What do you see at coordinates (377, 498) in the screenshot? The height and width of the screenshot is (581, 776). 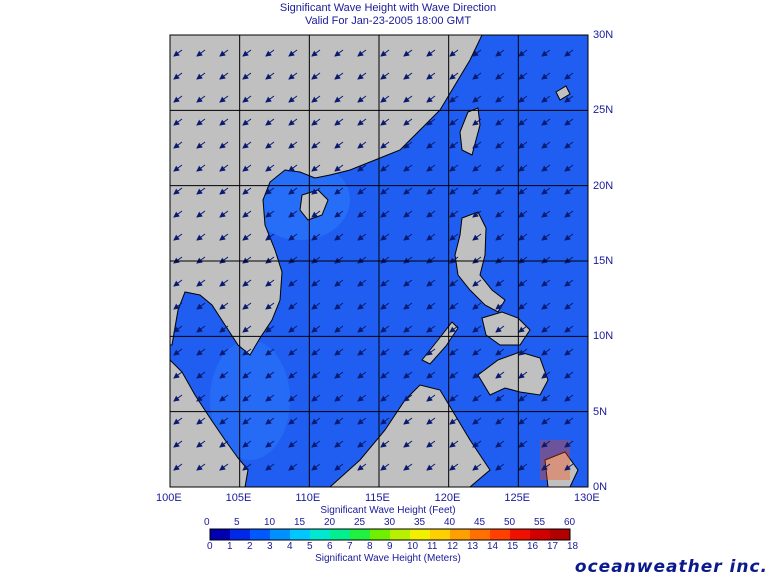 I see `lon-label: 115E` at bounding box center [377, 498].